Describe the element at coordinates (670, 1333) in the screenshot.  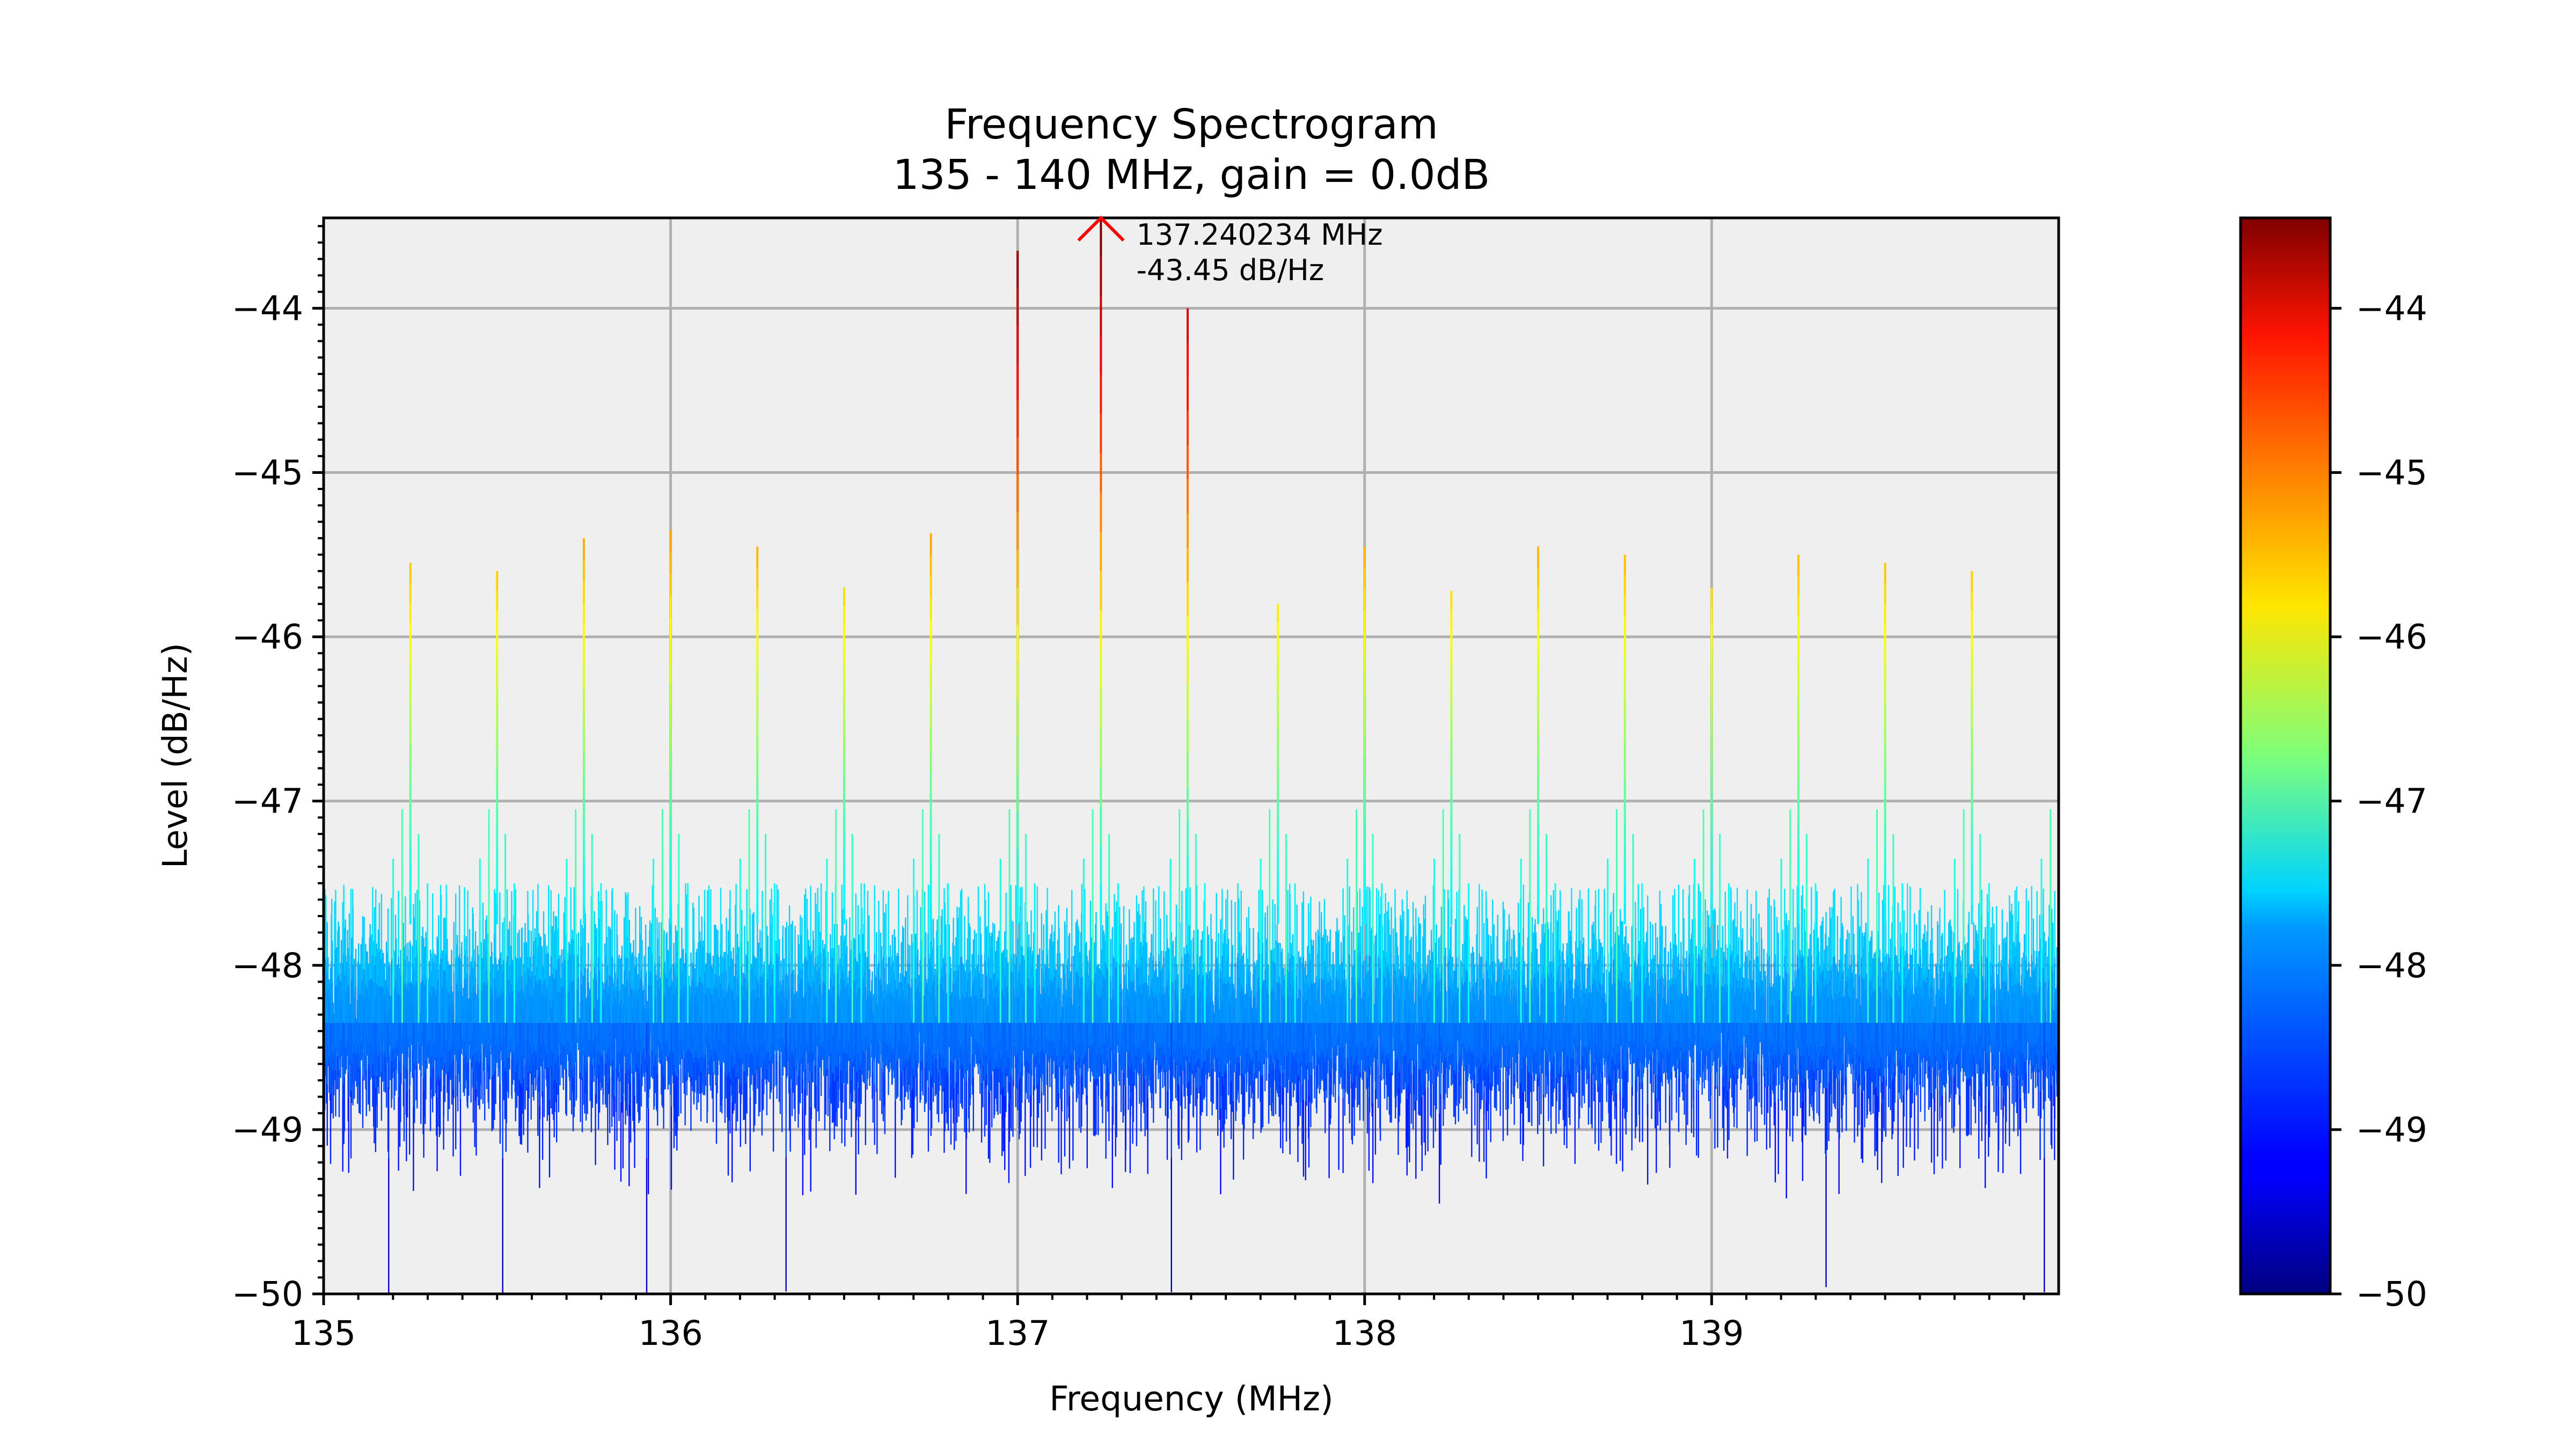
I see `x-tick-label: 136` at that location.